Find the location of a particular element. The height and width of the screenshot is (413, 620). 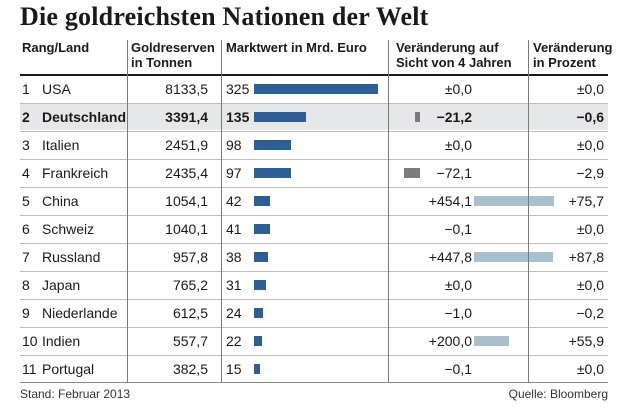

change-4y-cell: −1,0 is located at coordinates (458, 313).